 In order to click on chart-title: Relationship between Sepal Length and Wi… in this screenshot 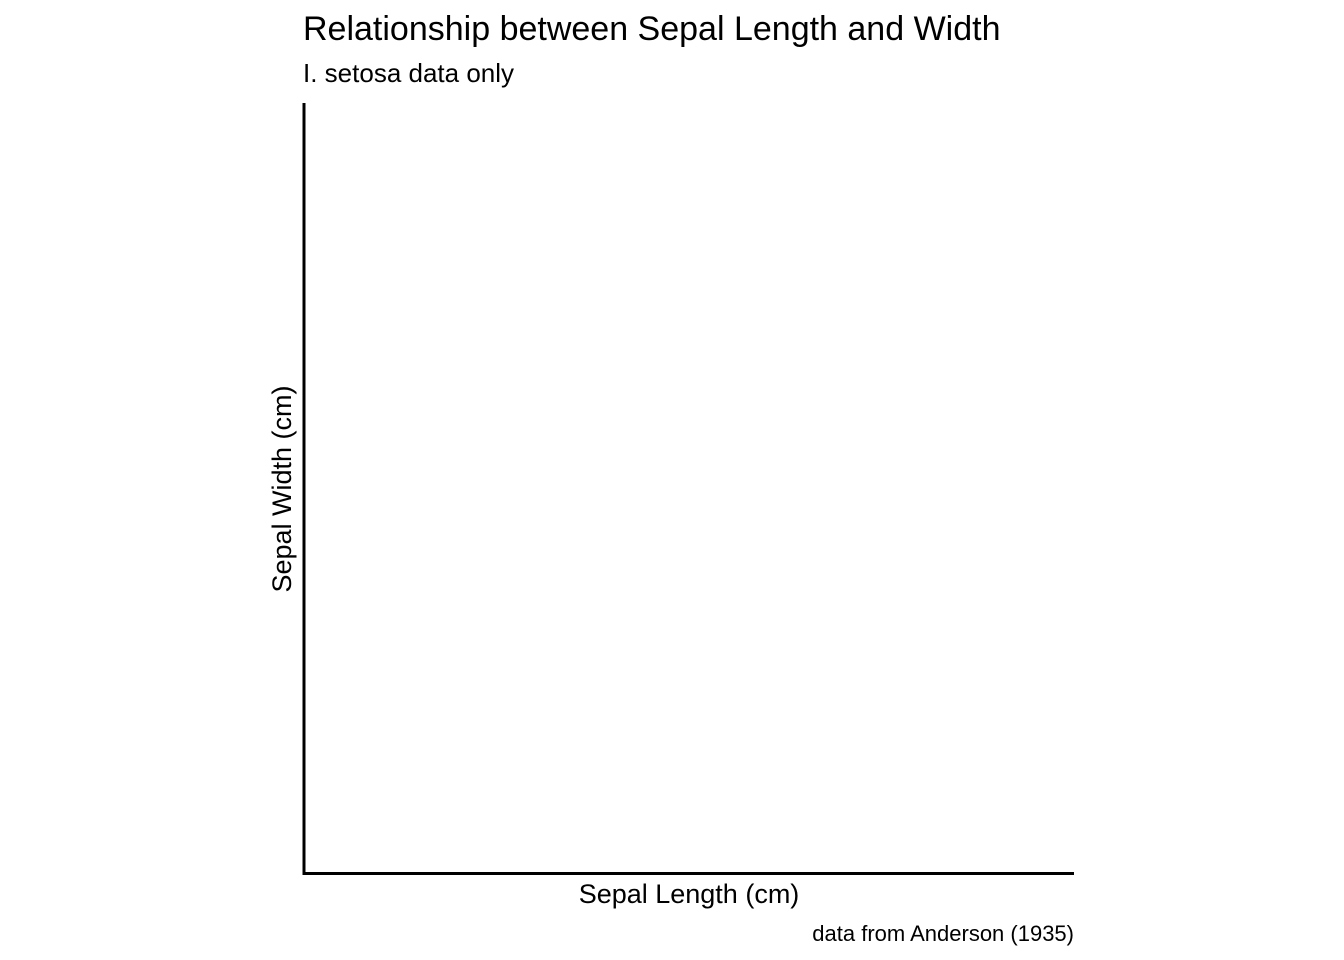, I will do `click(651, 29)`.